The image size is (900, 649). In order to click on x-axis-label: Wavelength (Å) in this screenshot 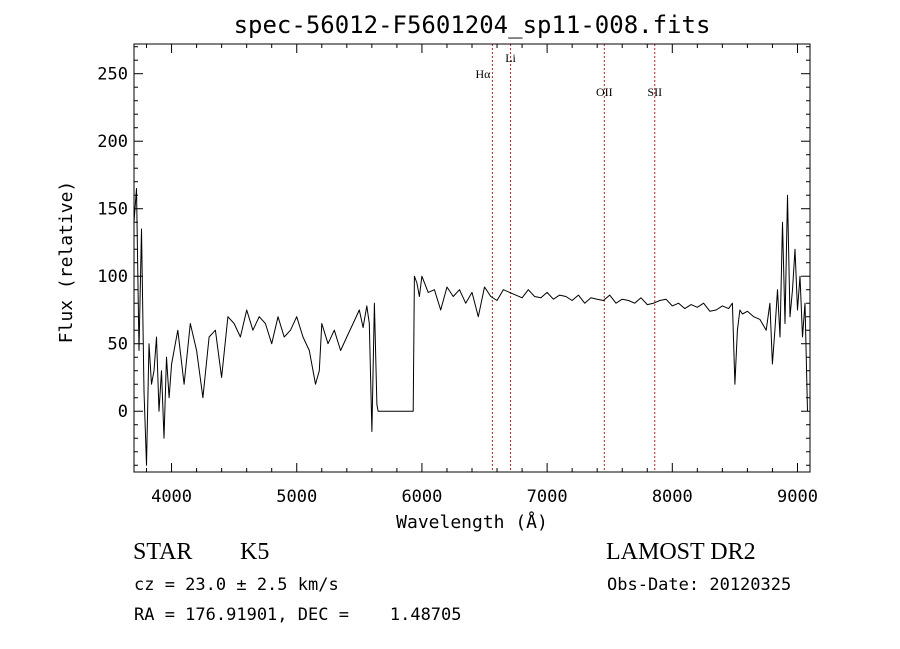, I will do `click(472, 522)`.